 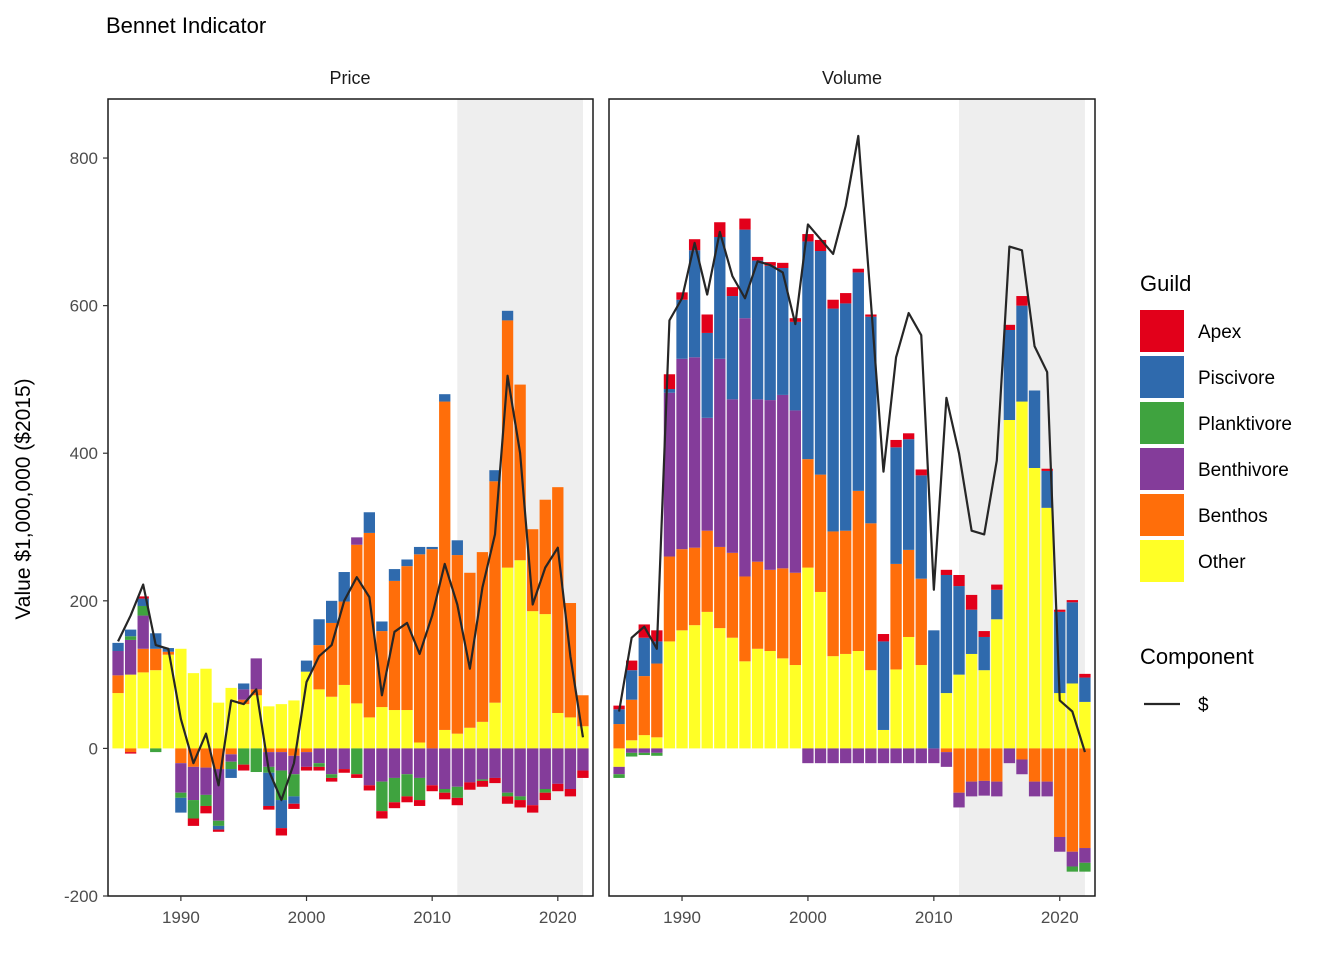 I want to click on bar-volume-2022-apex, so click(x=1085, y=675).